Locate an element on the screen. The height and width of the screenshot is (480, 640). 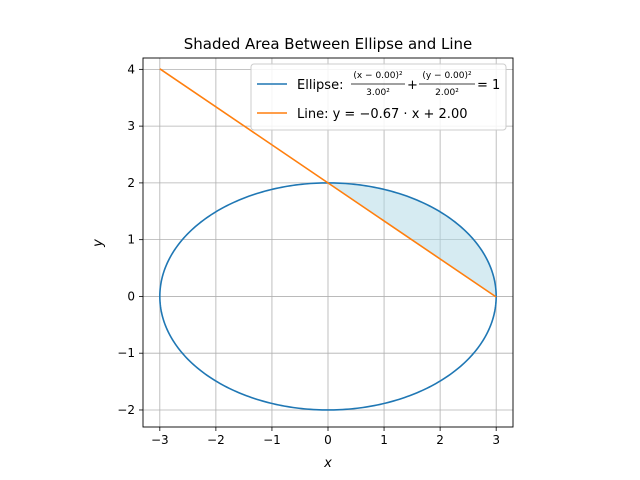
x-axis-label: x is located at coordinates (327, 463).